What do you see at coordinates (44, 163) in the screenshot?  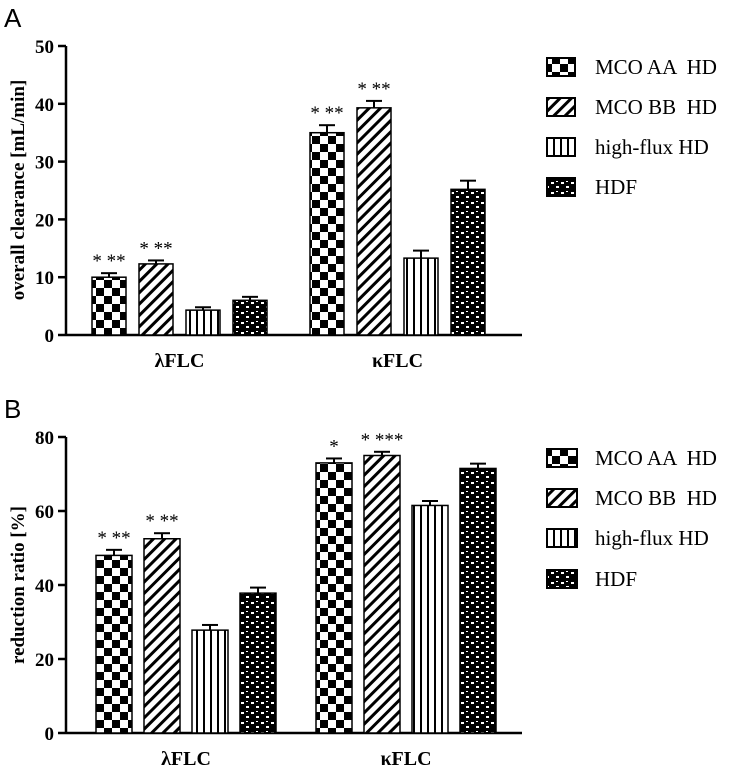 I see `y-tick-label: 30` at bounding box center [44, 163].